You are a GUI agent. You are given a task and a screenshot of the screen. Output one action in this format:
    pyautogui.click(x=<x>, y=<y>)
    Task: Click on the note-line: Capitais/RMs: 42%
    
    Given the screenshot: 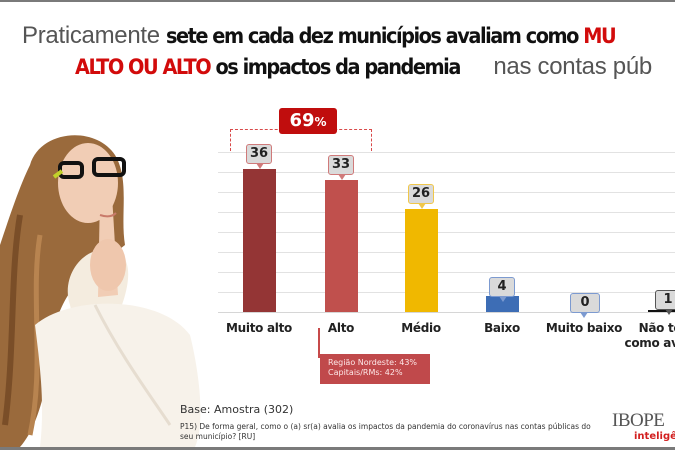 What is the action you would take?
    pyautogui.click(x=365, y=372)
    